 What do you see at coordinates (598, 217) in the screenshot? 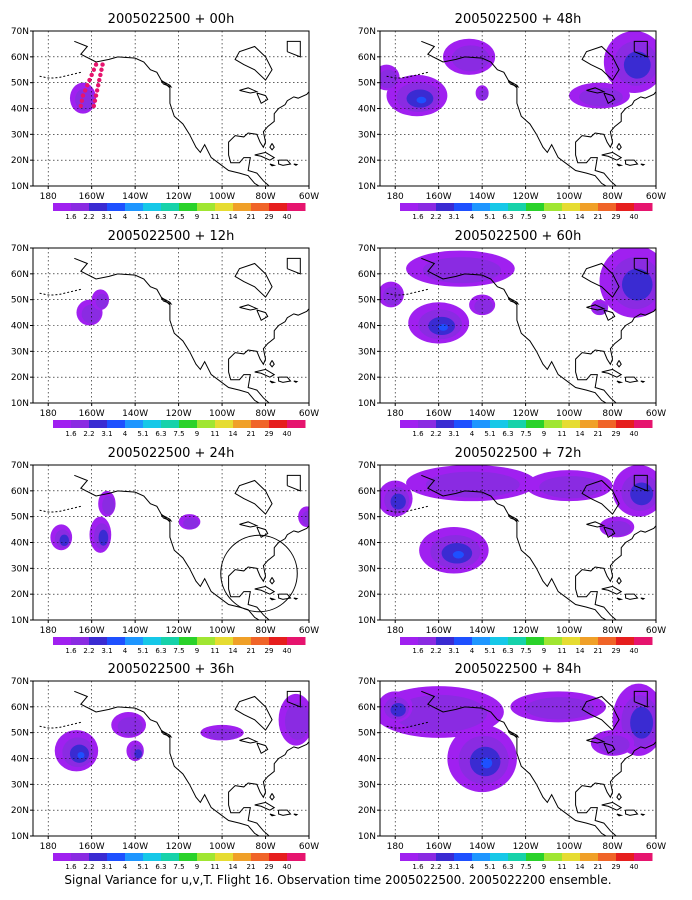
I see `colorbar-label: 21` at bounding box center [598, 217].